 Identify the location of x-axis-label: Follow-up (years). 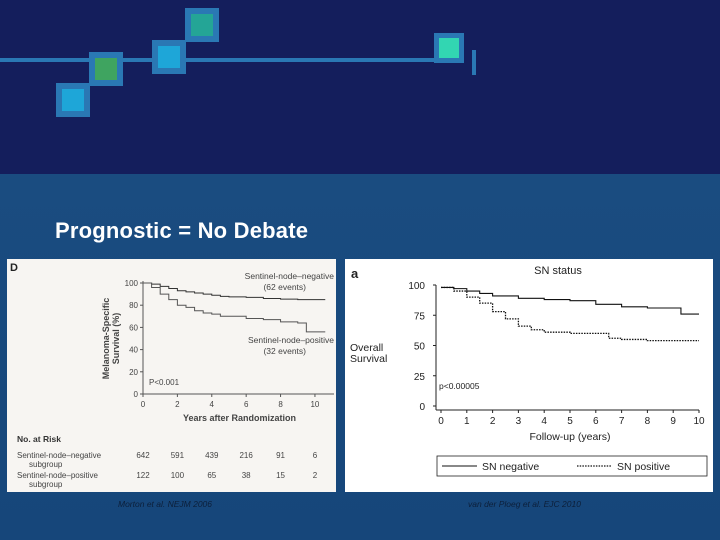
(569, 437).